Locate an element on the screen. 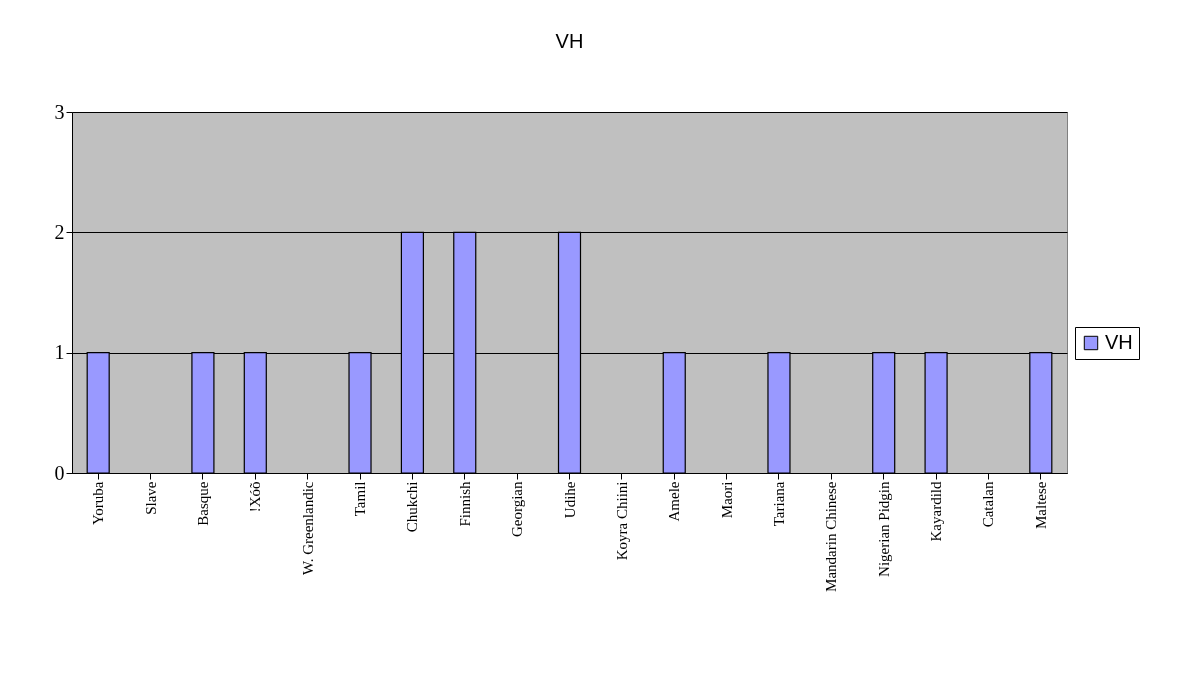 This screenshot has height=690, width=1184. y-tick-label: 0 is located at coordinates (59, 472).